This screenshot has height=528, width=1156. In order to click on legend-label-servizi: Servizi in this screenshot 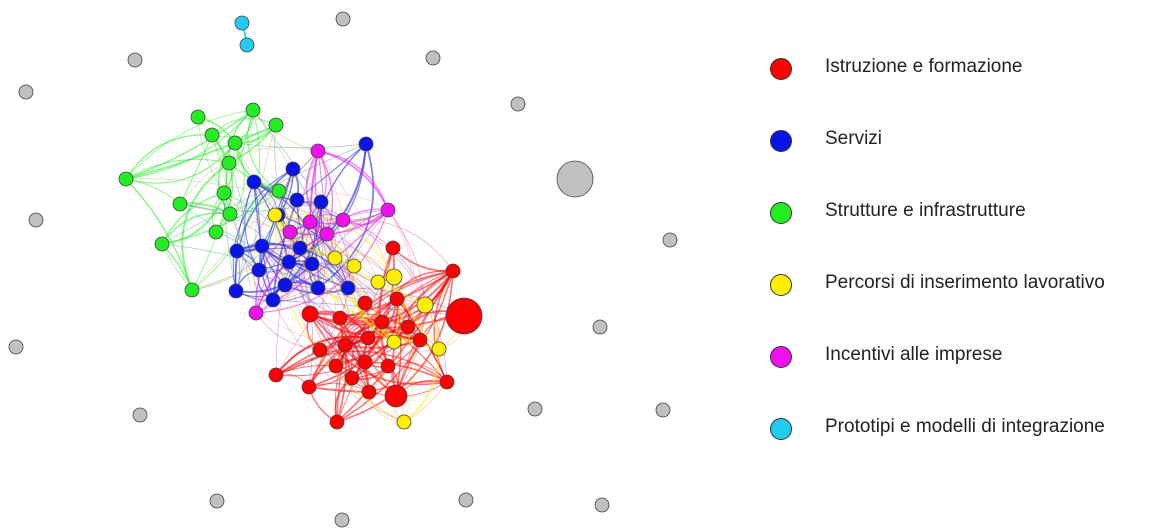, I will do `click(854, 138)`.